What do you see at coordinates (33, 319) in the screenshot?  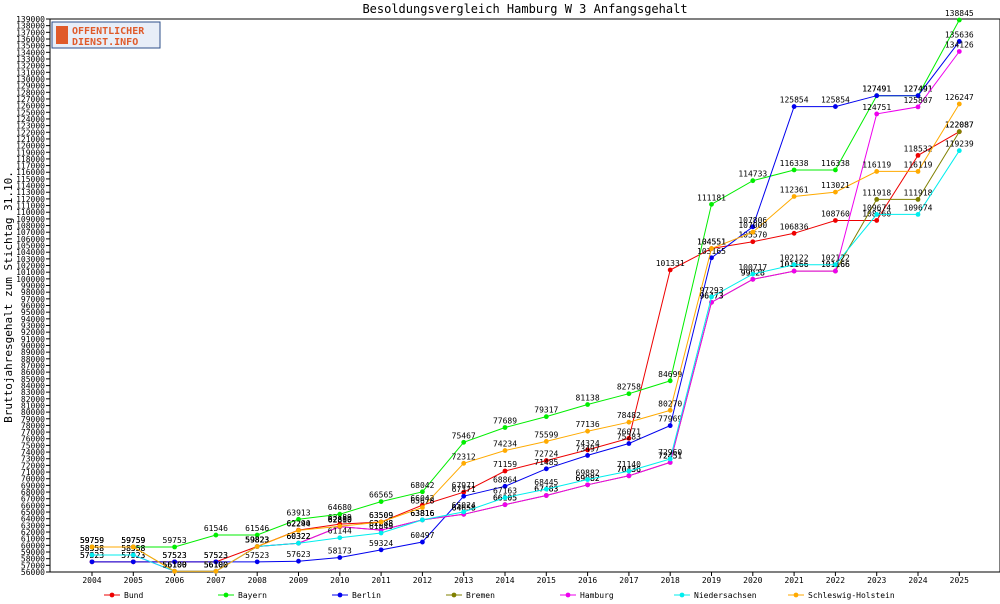 I see `y-tick-label: 94000` at bounding box center [33, 319].